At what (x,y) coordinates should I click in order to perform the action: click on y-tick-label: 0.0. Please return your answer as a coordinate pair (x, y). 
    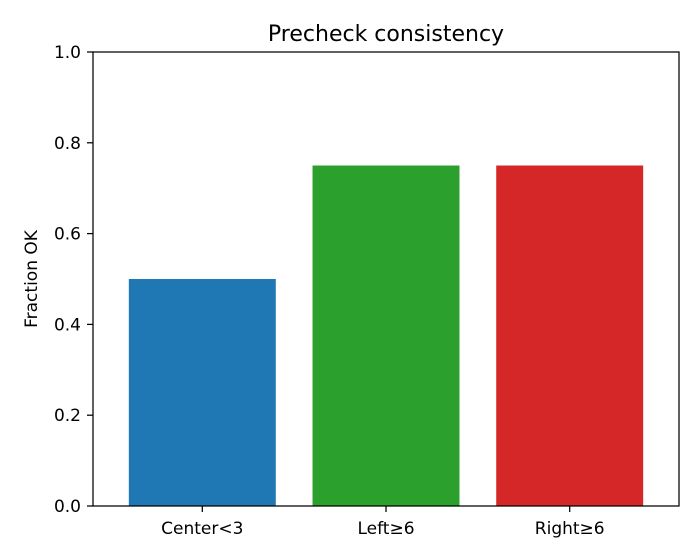
    Looking at the image, I should click on (67, 507).